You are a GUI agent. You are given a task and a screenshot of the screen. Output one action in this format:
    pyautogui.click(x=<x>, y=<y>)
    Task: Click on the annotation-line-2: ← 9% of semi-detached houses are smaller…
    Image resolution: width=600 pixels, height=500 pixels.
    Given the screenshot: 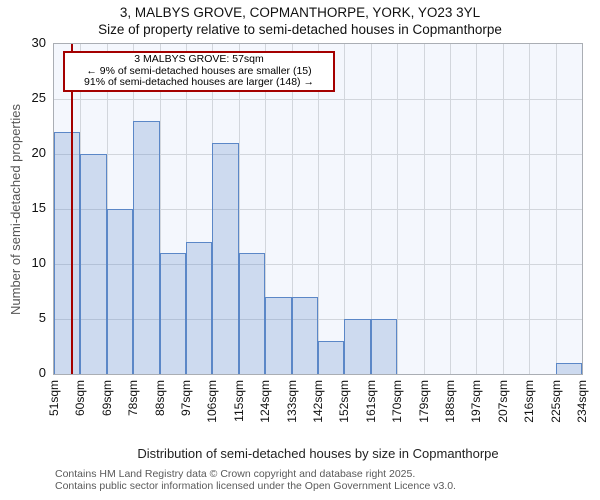 What is the action you would take?
    pyautogui.click(x=199, y=70)
    